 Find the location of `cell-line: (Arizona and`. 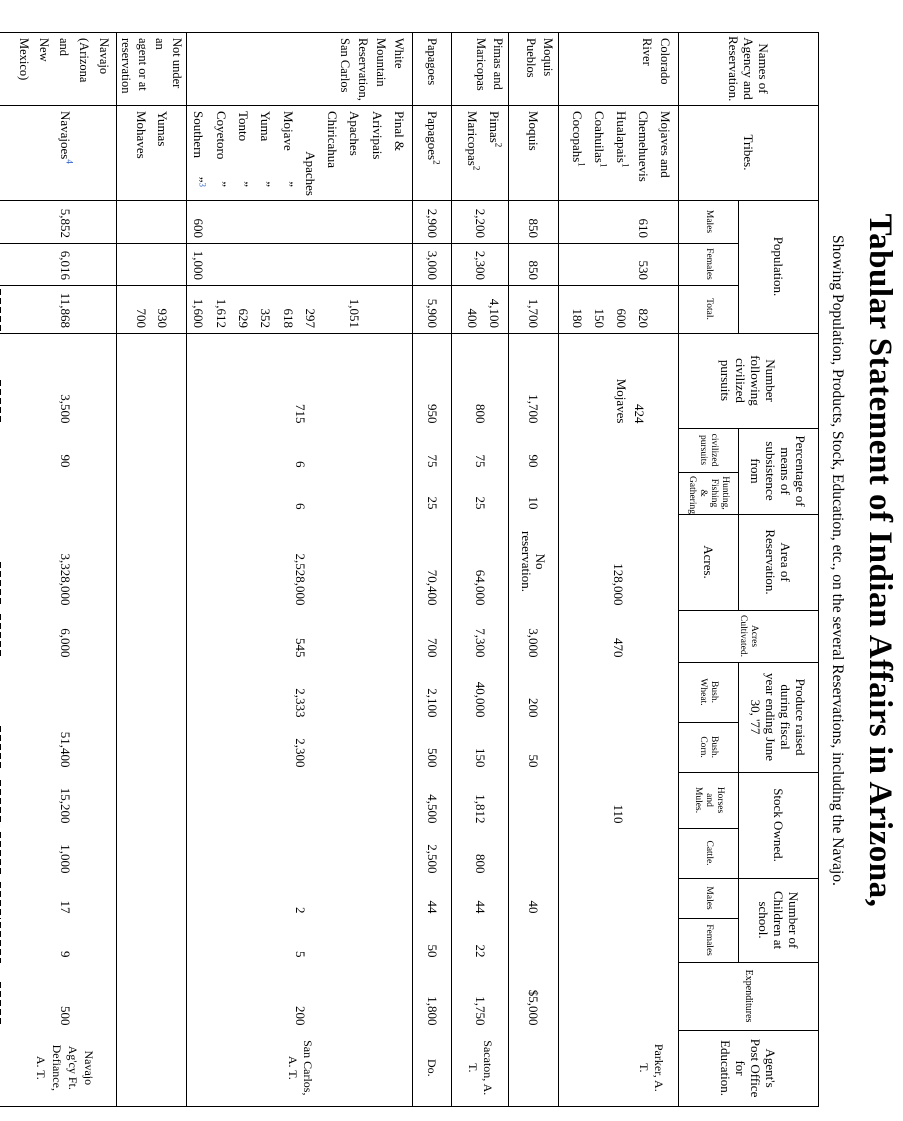

cell-line: (Arizona and is located at coordinates (74, 60).